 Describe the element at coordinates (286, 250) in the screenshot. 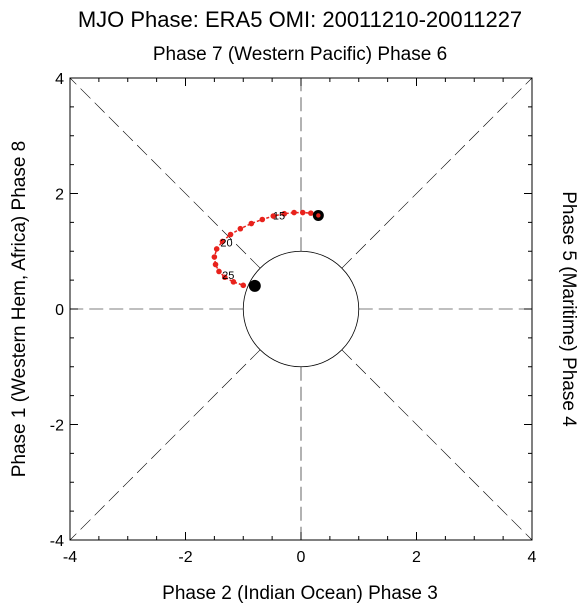

I see `track-markers` at that location.